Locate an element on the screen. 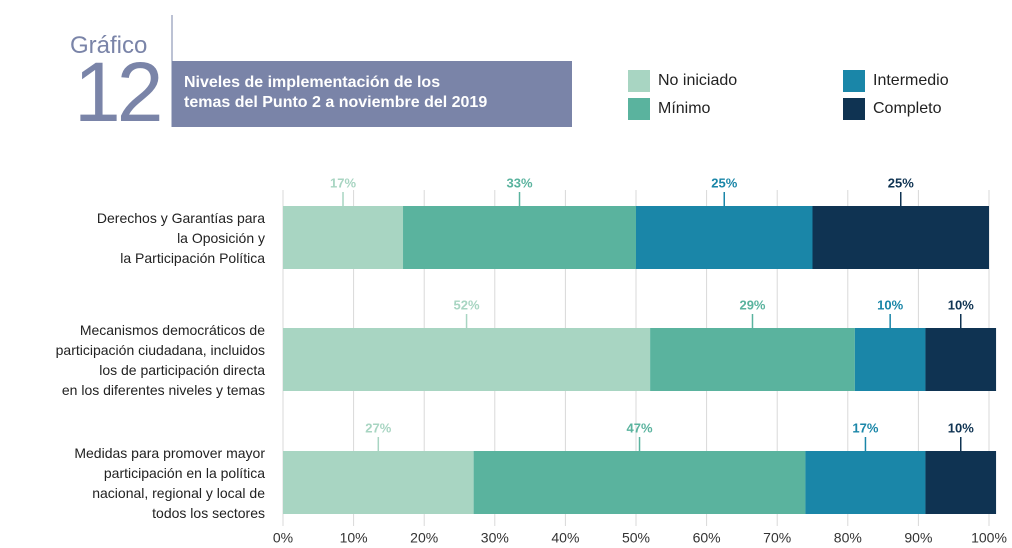 The width and height of the screenshot is (1012, 548). x-tick-label: 30% is located at coordinates (495, 538).